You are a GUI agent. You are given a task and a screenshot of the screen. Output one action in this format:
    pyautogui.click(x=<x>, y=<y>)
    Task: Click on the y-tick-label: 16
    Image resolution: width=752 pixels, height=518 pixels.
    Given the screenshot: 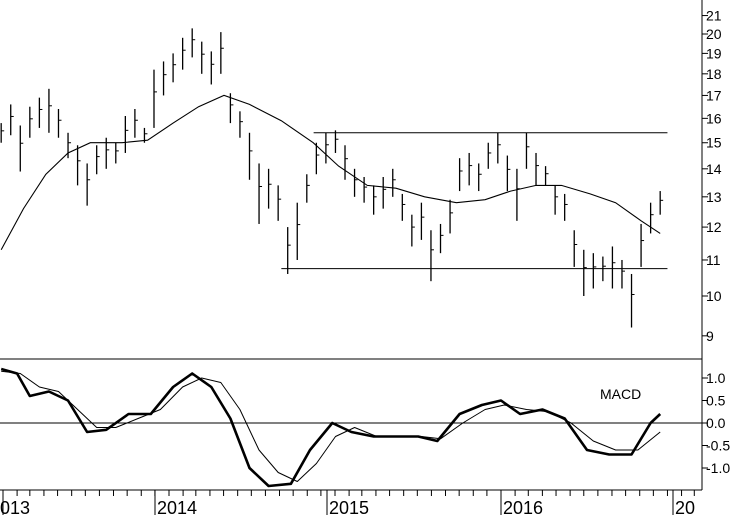 What is the action you would take?
    pyautogui.click(x=714, y=118)
    